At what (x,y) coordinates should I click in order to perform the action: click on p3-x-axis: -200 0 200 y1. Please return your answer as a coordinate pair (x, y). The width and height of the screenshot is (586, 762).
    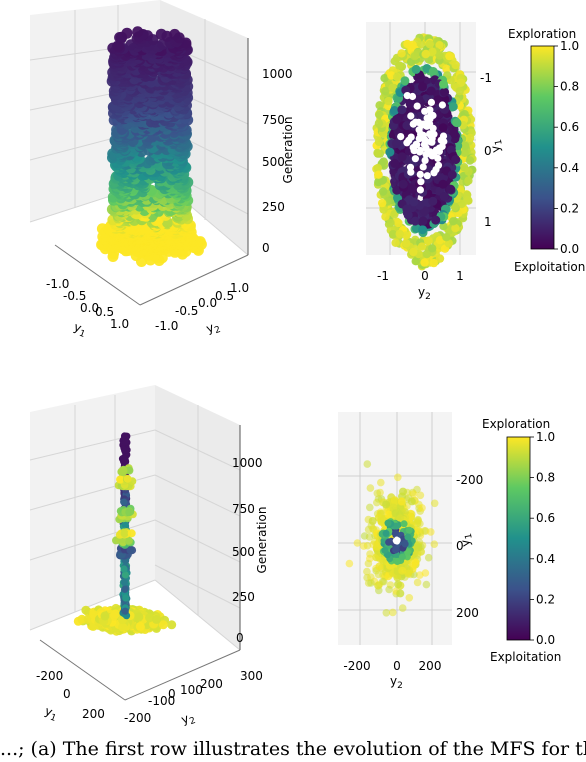
    Looking at the image, I should click on (70, 696).